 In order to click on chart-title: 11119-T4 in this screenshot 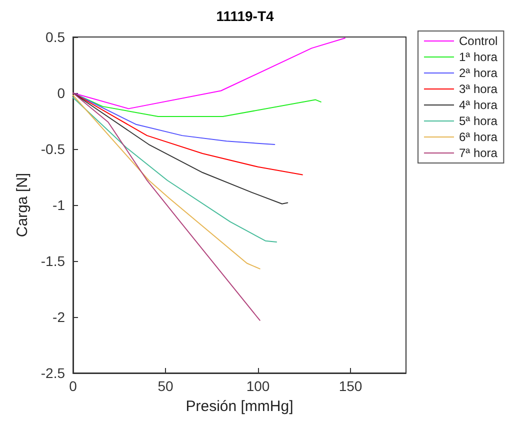, I will do `click(245, 16)`.